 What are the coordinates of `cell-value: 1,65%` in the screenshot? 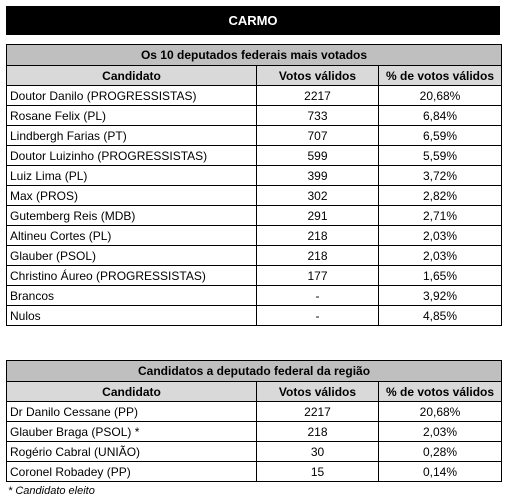 It's located at (440, 275).